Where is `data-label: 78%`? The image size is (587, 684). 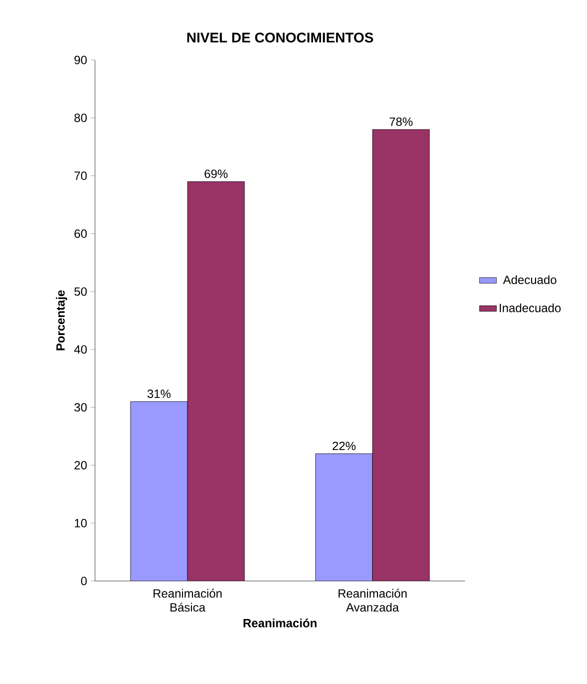 data-label: 78% is located at coordinates (401, 121).